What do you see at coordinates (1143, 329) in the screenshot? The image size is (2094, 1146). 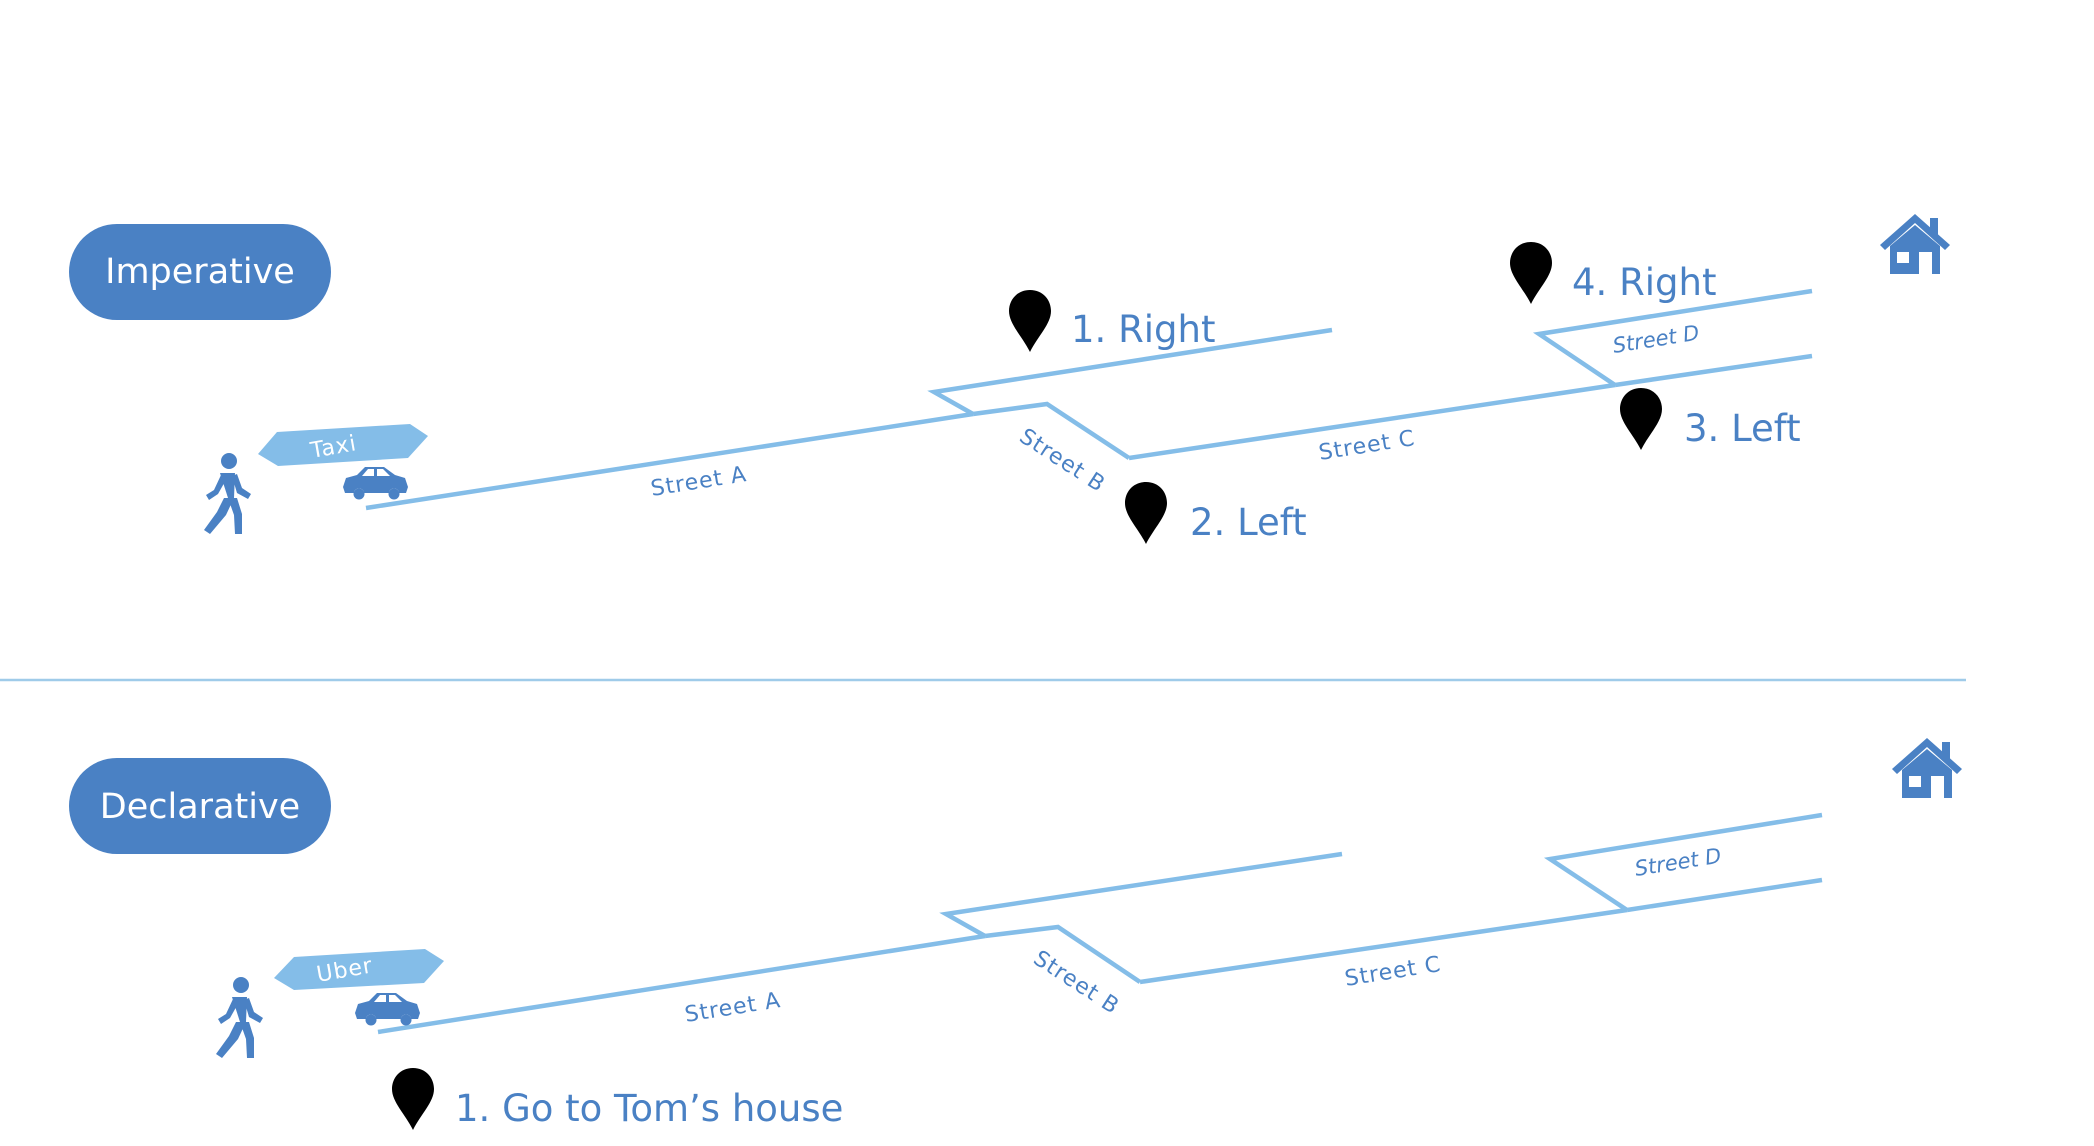 I see `step-label: 1. Right` at bounding box center [1143, 329].